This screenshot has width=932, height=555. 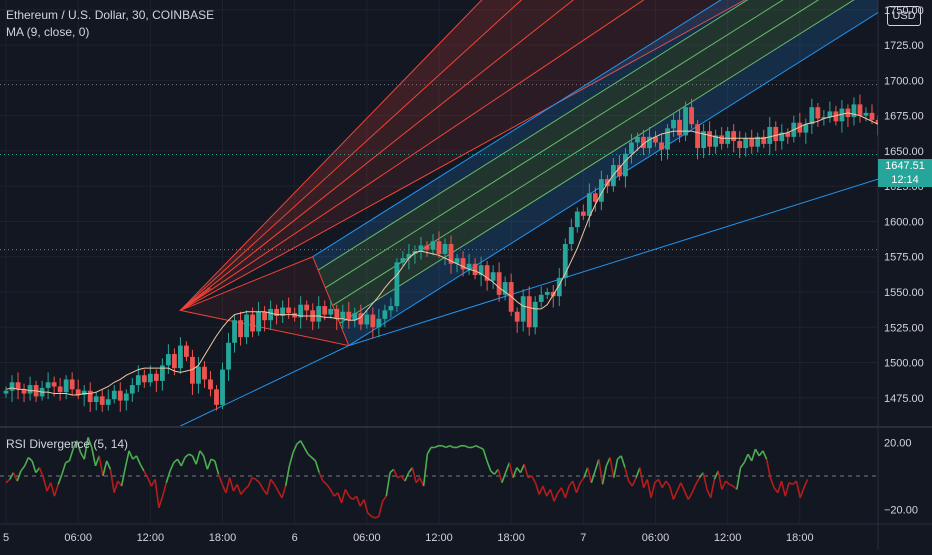 What do you see at coordinates (47, 32) in the screenshot?
I see `ma-legend: MA (9, close, 0)` at bounding box center [47, 32].